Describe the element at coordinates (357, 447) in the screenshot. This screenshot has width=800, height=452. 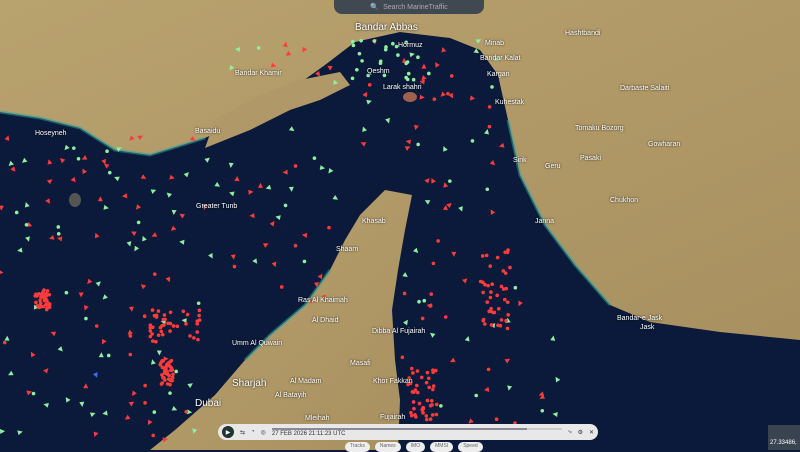
I see `filter-chip-tracks: Tracks` at that location.